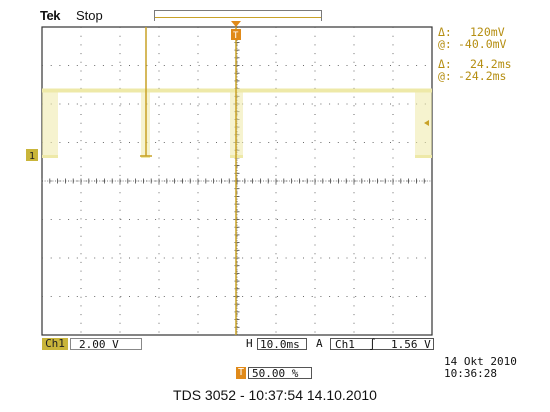  Describe the element at coordinates (241, 373) in the screenshot. I see `trigger-position-icon: T` at that location.